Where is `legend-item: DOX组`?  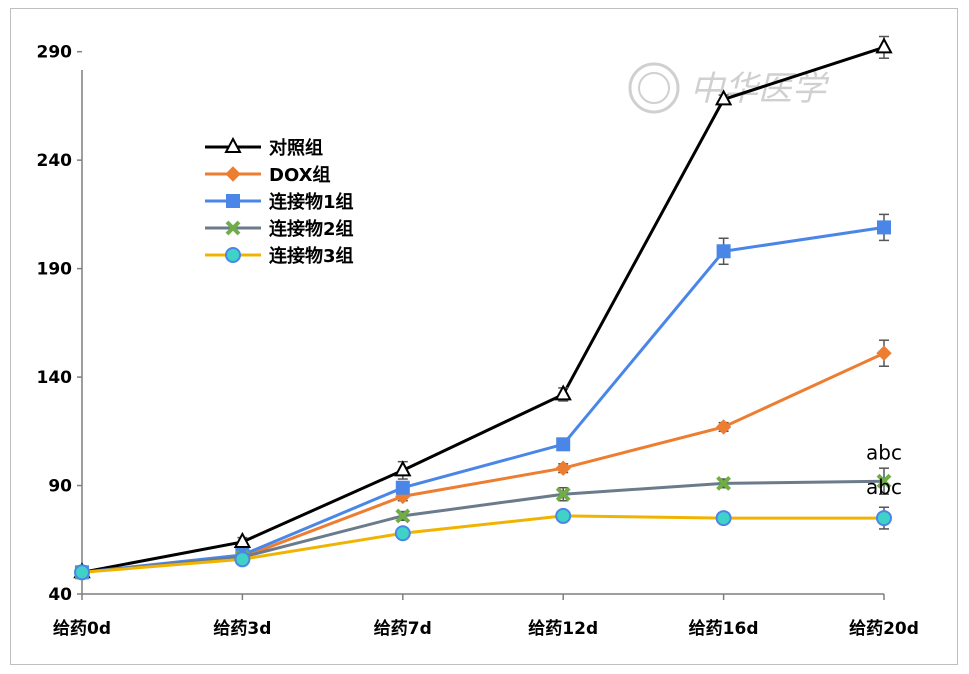 legend-item: DOX组 is located at coordinates (267, 175).